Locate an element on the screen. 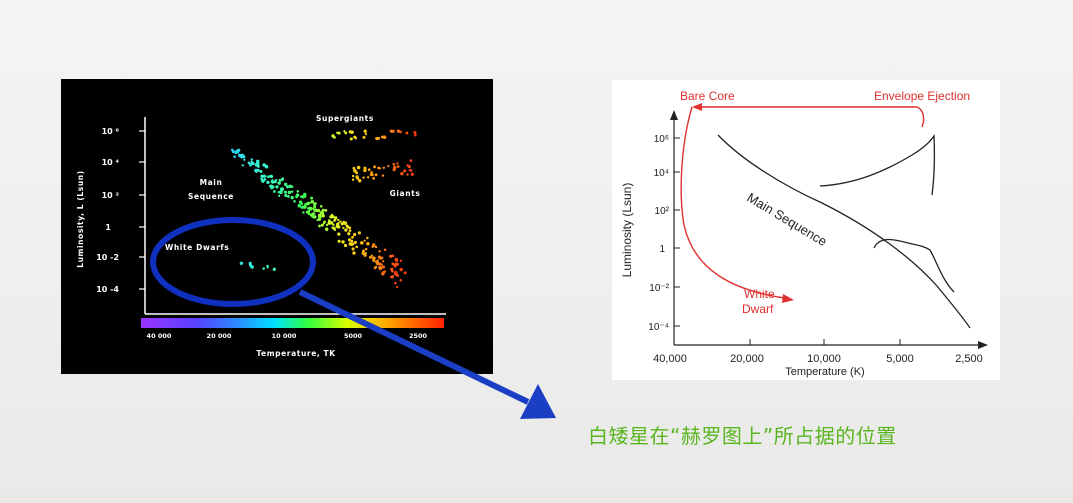  white-dwarf-arrow is located at coordinates (788, 298).